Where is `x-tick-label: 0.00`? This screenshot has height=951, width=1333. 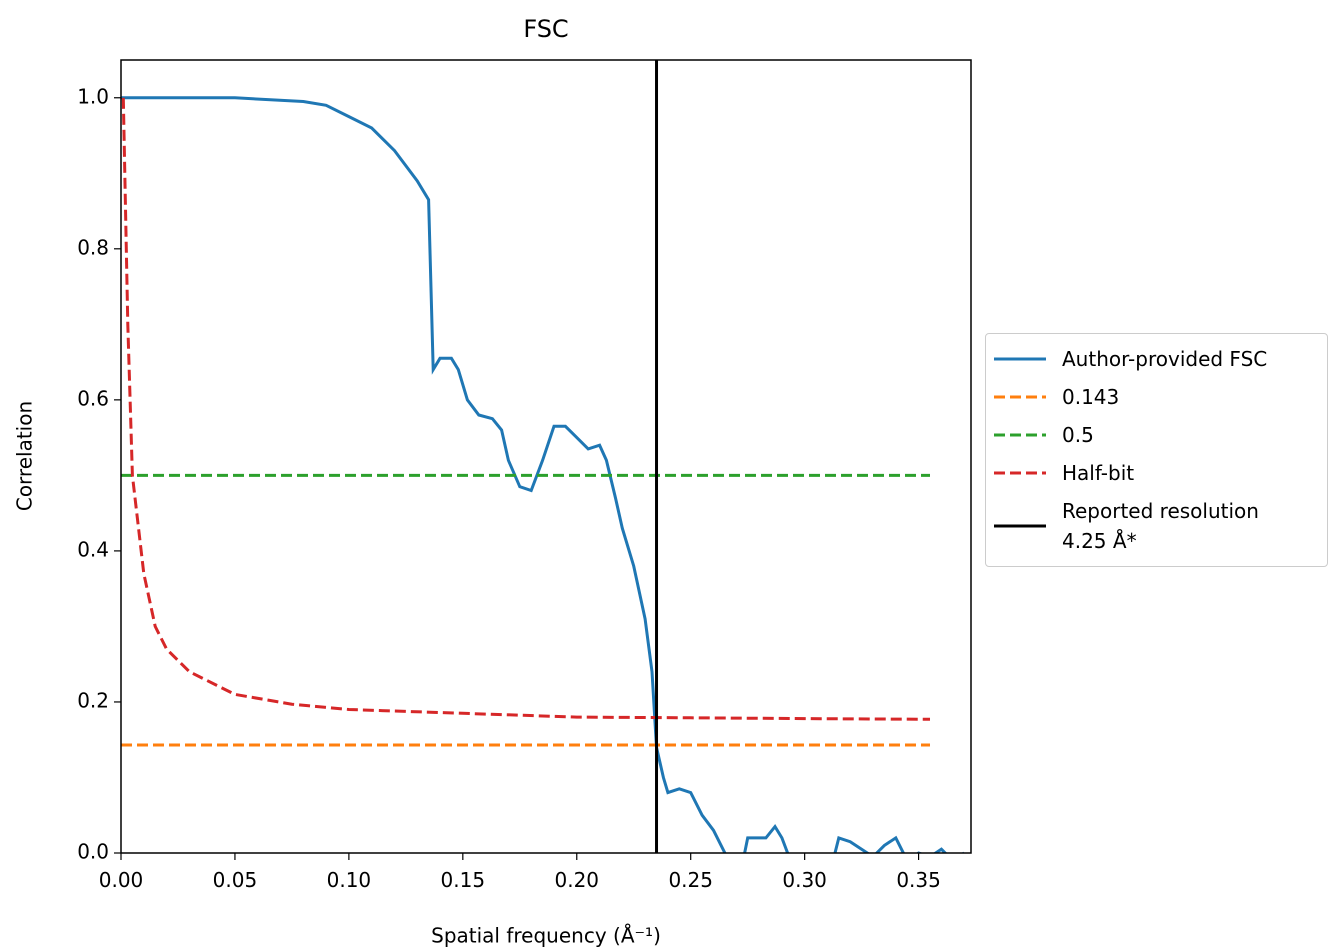
x-tick-label: 0.00 is located at coordinates (121, 880).